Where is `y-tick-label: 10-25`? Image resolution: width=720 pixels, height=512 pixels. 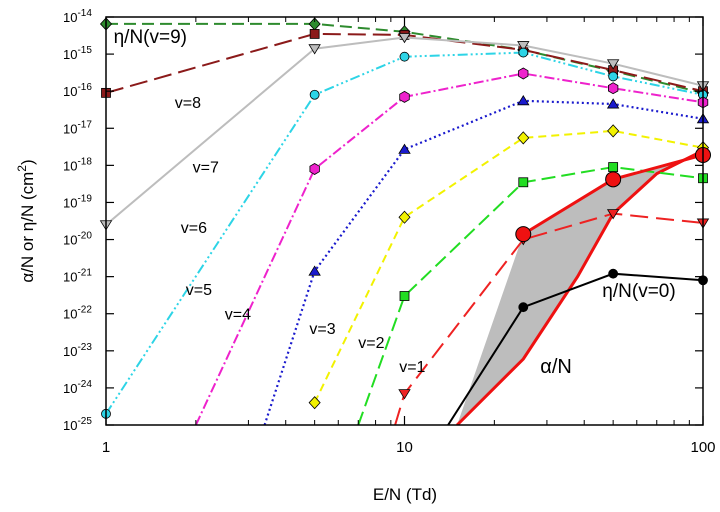 y-tick-label: 10-25 is located at coordinates (77, 424).